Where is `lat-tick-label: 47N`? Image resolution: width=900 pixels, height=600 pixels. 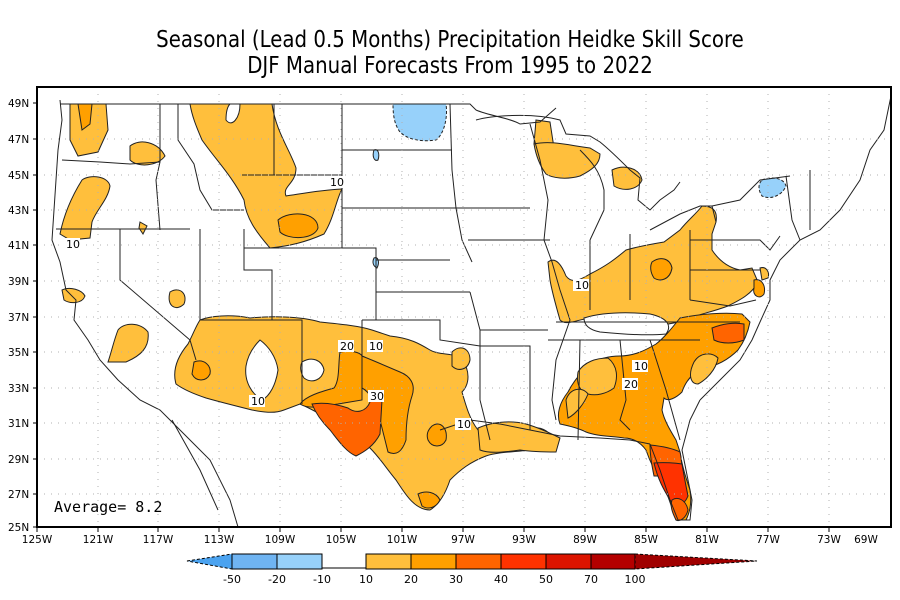 lat-tick-label: 47N is located at coordinates (18, 140).